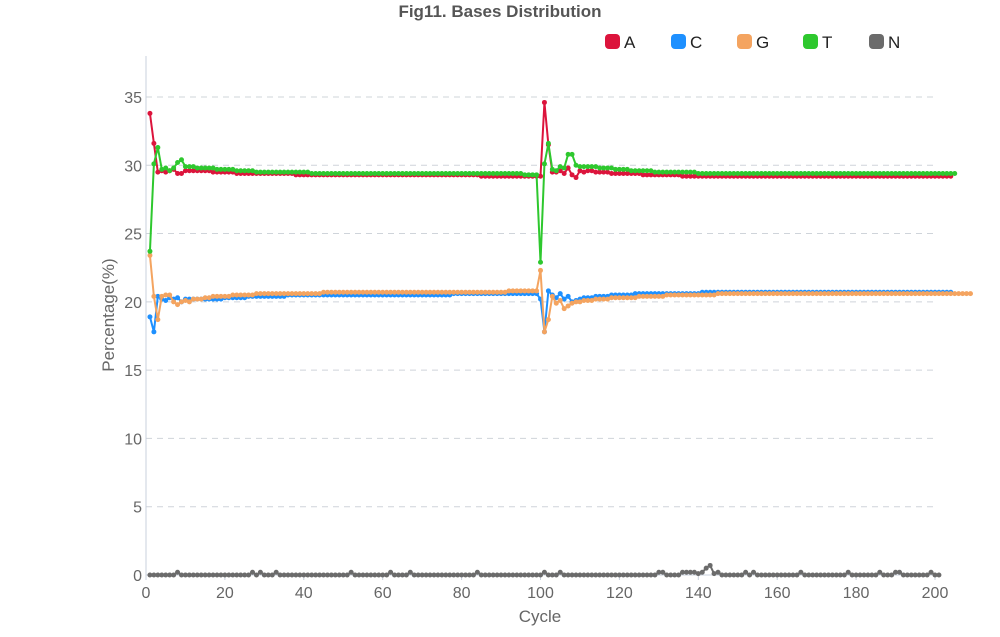 The height and width of the screenshot is (637, 1000). I want to click on legend-label: N, so click(894, 42).